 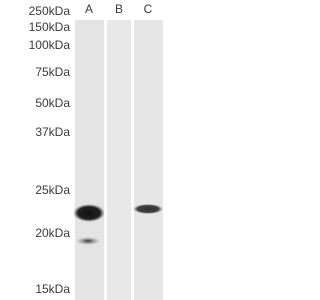 I want to click on ladder-label: 75kDa, so click(x=52, y=72).